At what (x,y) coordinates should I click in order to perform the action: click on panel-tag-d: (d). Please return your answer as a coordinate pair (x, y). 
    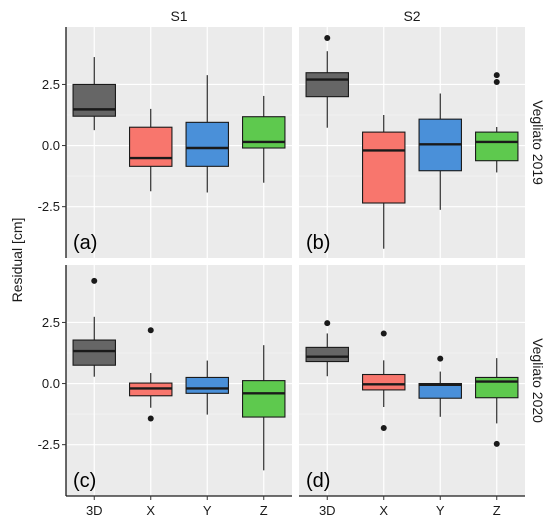
    Looking at the image, I should click on (318, 481).